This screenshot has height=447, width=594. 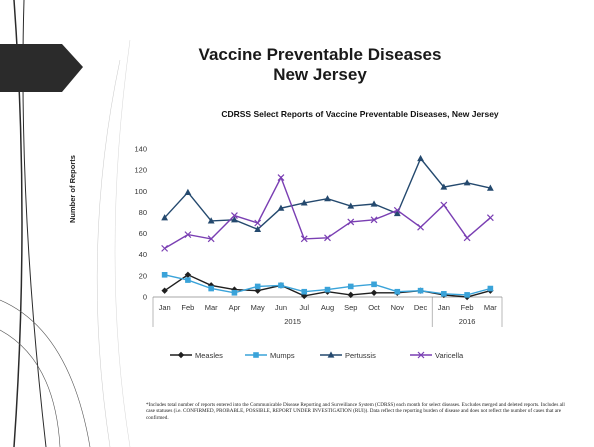 What do you see at coordinates (331, 354) in the screenshot?
I see `legend-marker-pertussis` at bounding box center [331, 354].